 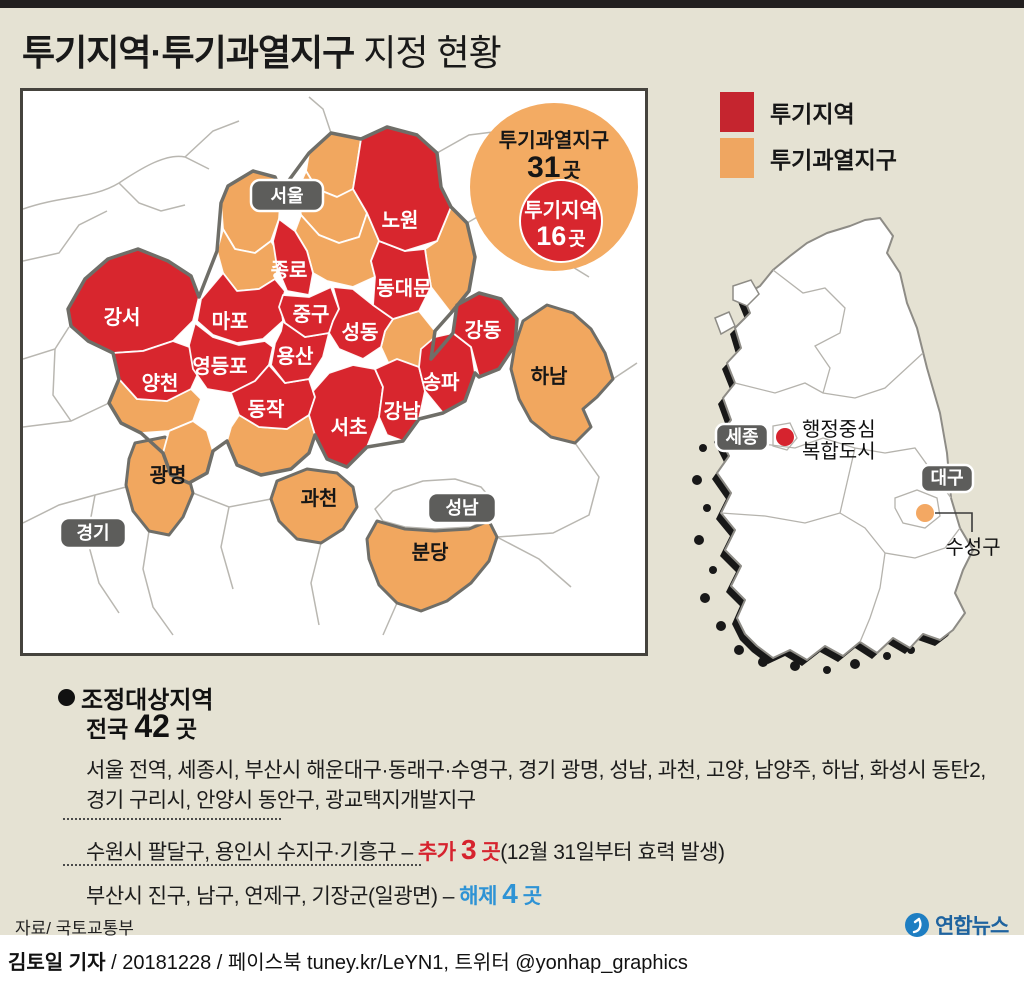 What do you see at coordinates (430, 552) in the screenshot?
I see `label-bundang: 분당` at bounding box center [430, 552].